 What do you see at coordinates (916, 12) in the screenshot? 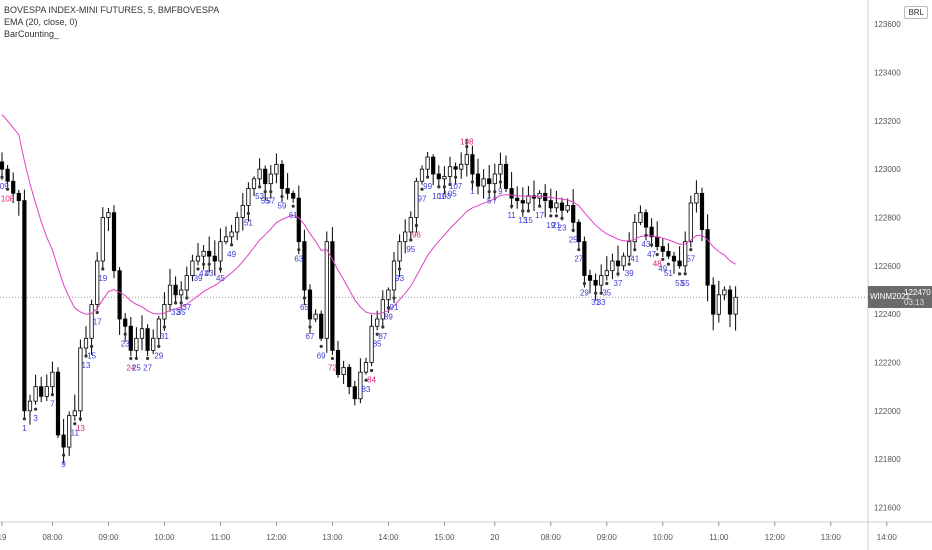
I see `currency-badge: BRL` at bounding box center [916, 12].